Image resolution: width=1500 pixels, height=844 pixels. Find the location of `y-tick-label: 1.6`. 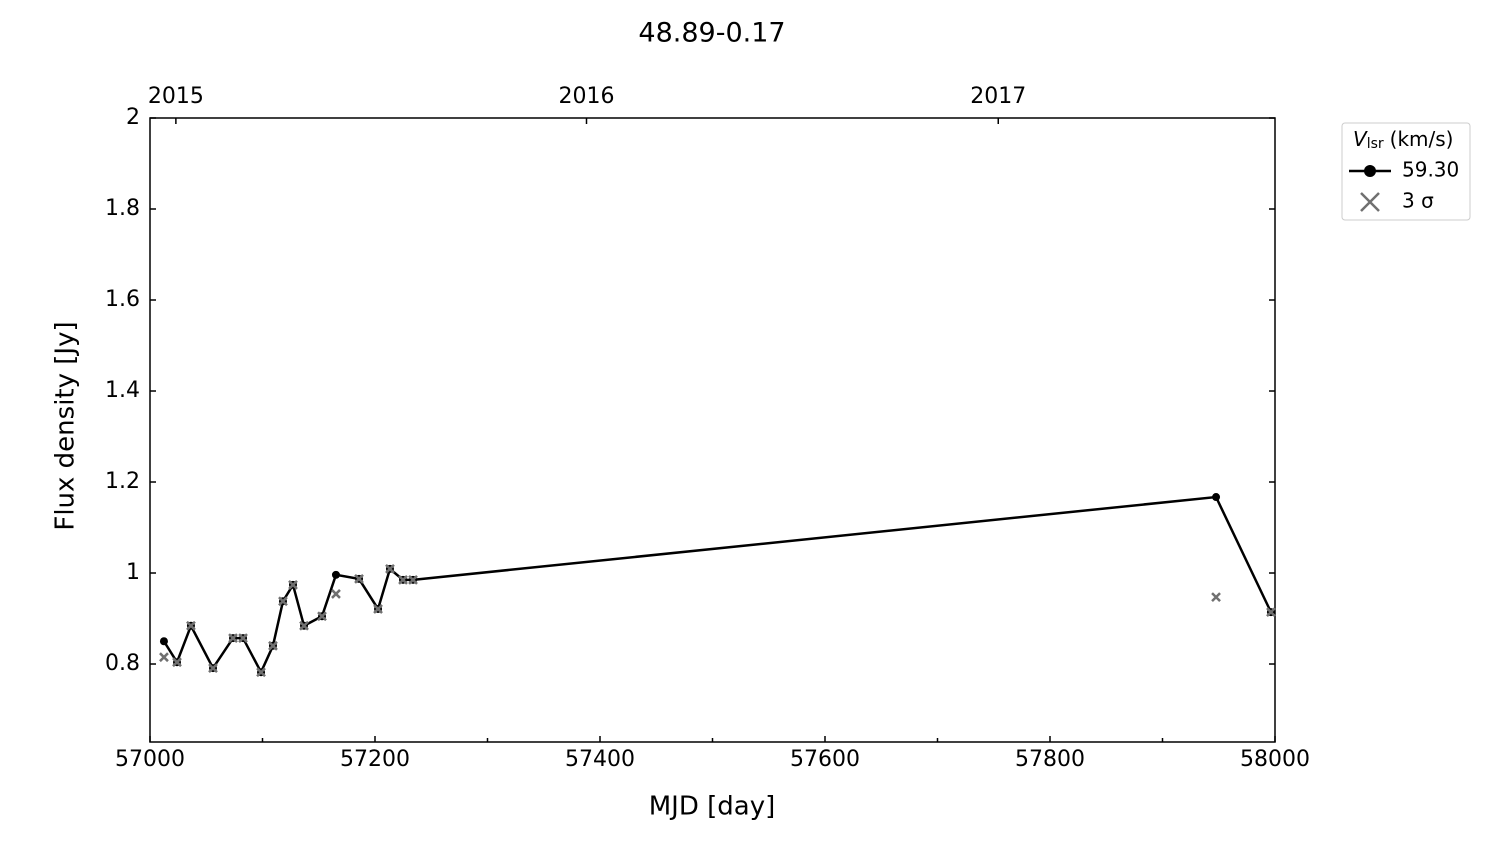

y-tick-label: 1.6 is located at coordinates (122, 299).